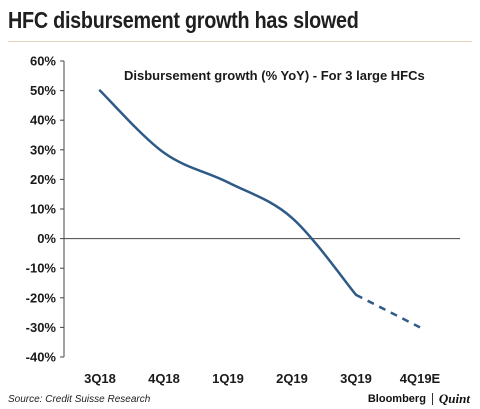  I want to click on y-tick-label: 0%, so click(46, 238).